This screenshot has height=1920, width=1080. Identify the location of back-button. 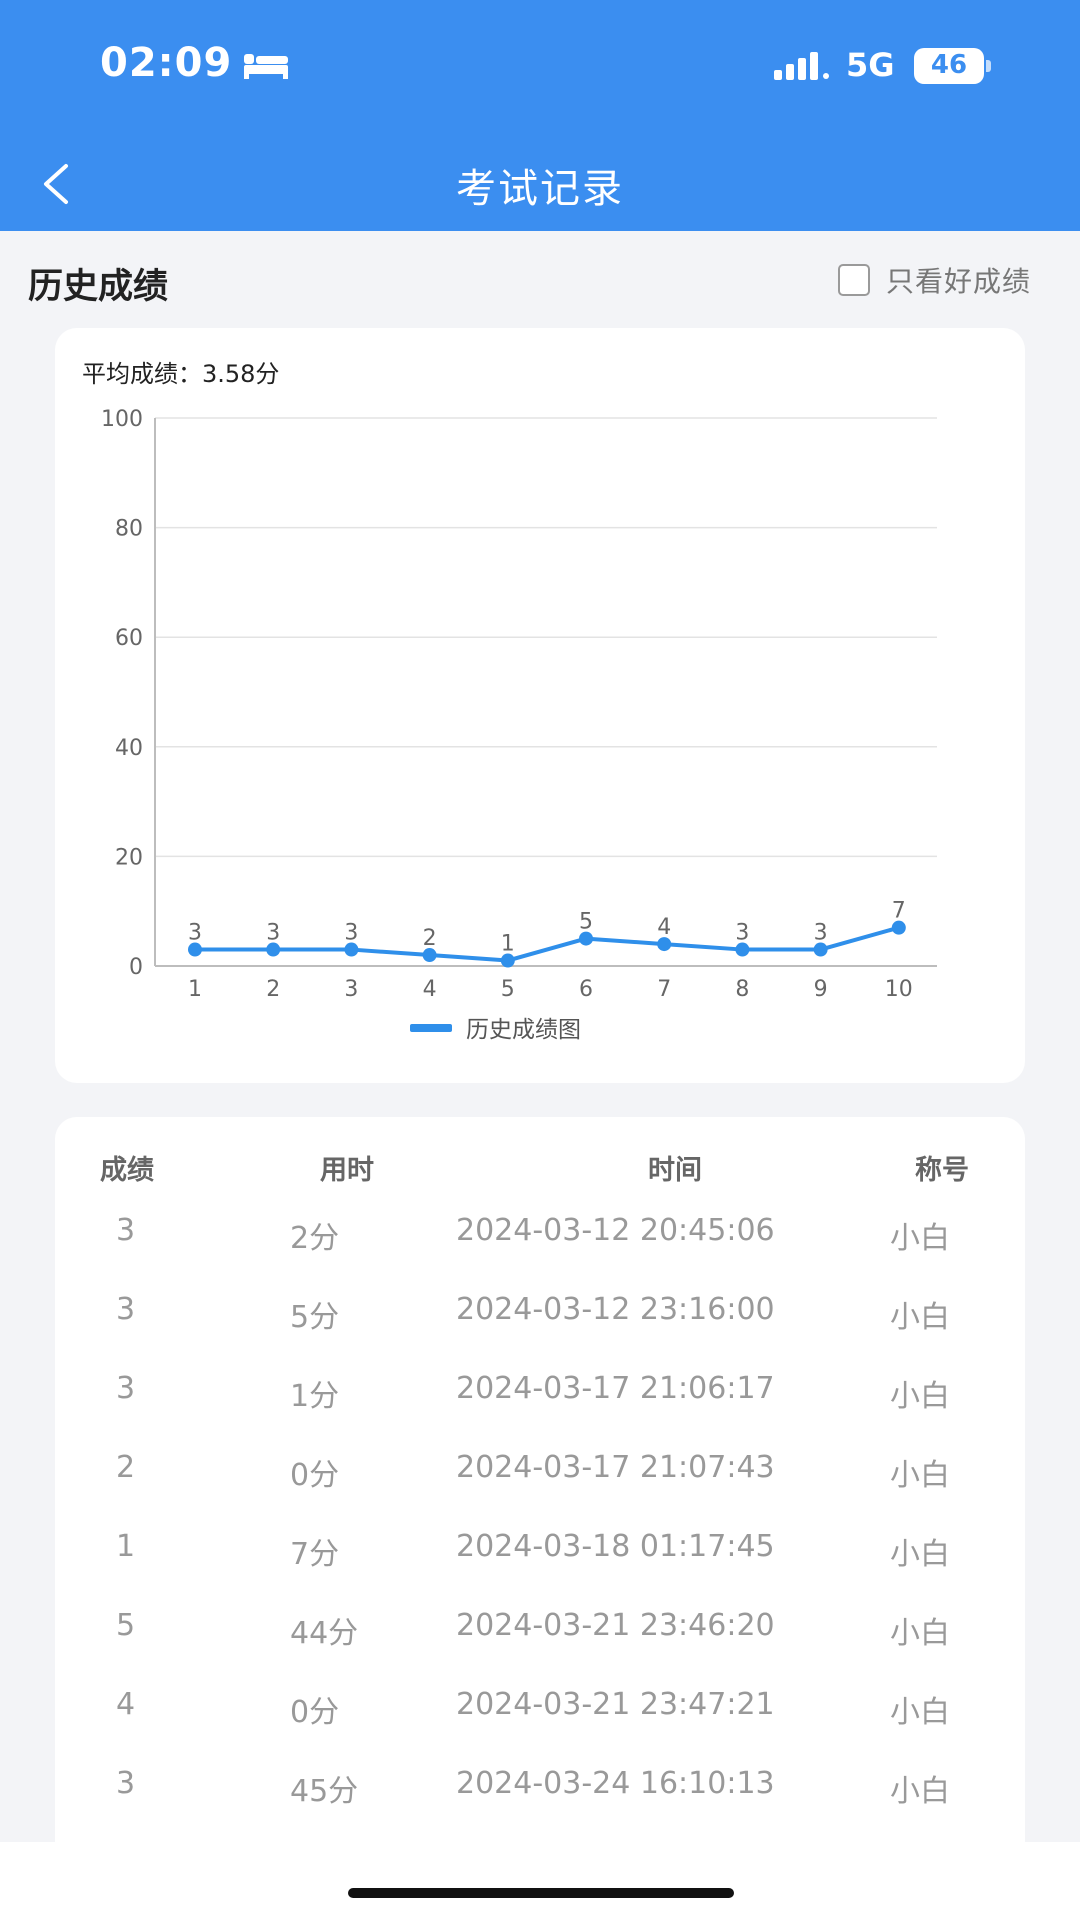
(60, 185).